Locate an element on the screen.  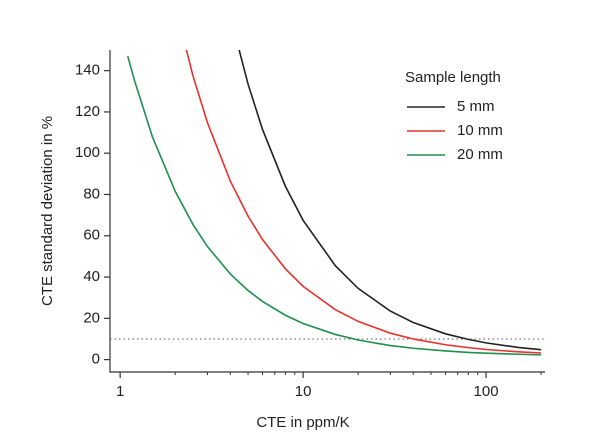
y-tick-label: 100 is located at coordinates (87, 152).